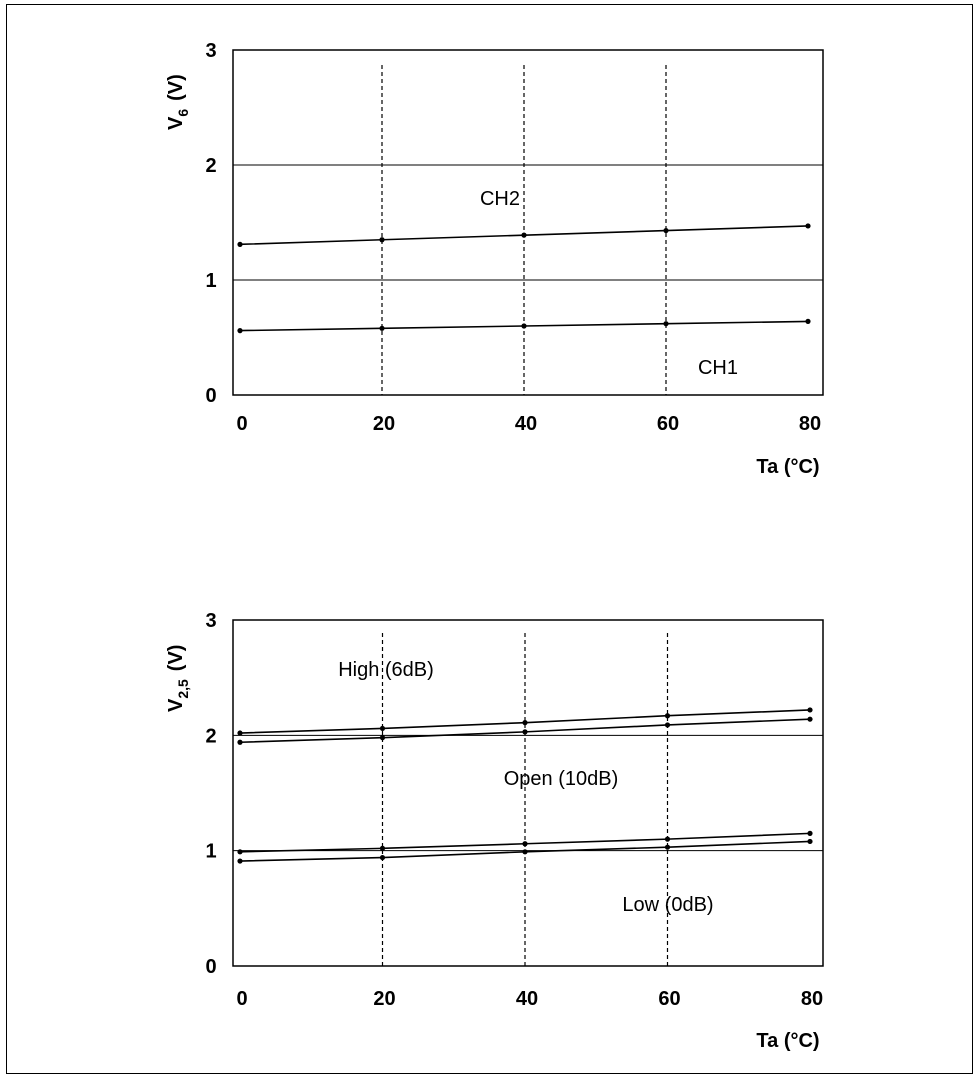  What do you see at coordinates (718, 368) in the screenshot?
I see `annotation-ch1: CH1` at bounding box center [718, 368].